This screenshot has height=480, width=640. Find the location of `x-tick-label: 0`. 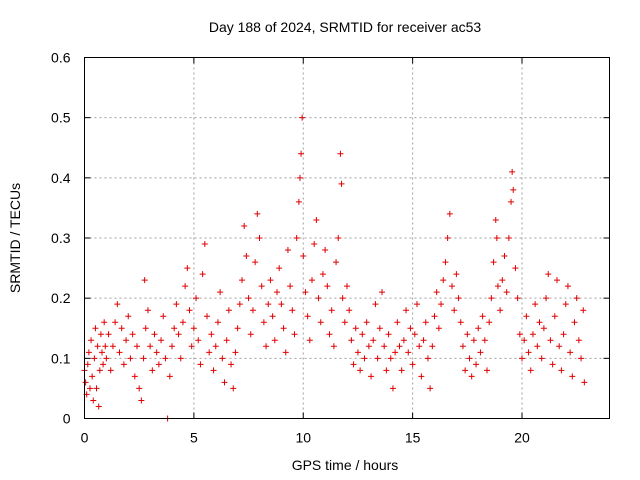

x-tick-label: 0 is located at coordinates (85, 438).